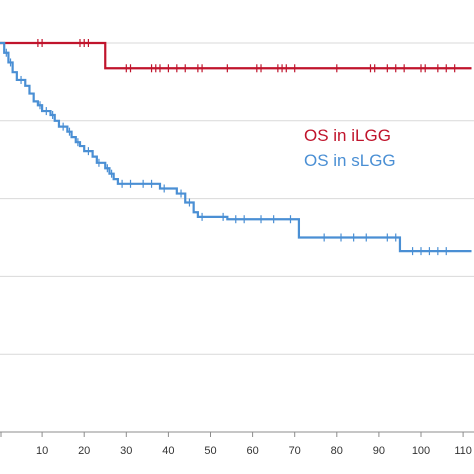  Describe the element at coordinates (295, 451) in the screenshot. I see `x-tick-label: 70` at that location.